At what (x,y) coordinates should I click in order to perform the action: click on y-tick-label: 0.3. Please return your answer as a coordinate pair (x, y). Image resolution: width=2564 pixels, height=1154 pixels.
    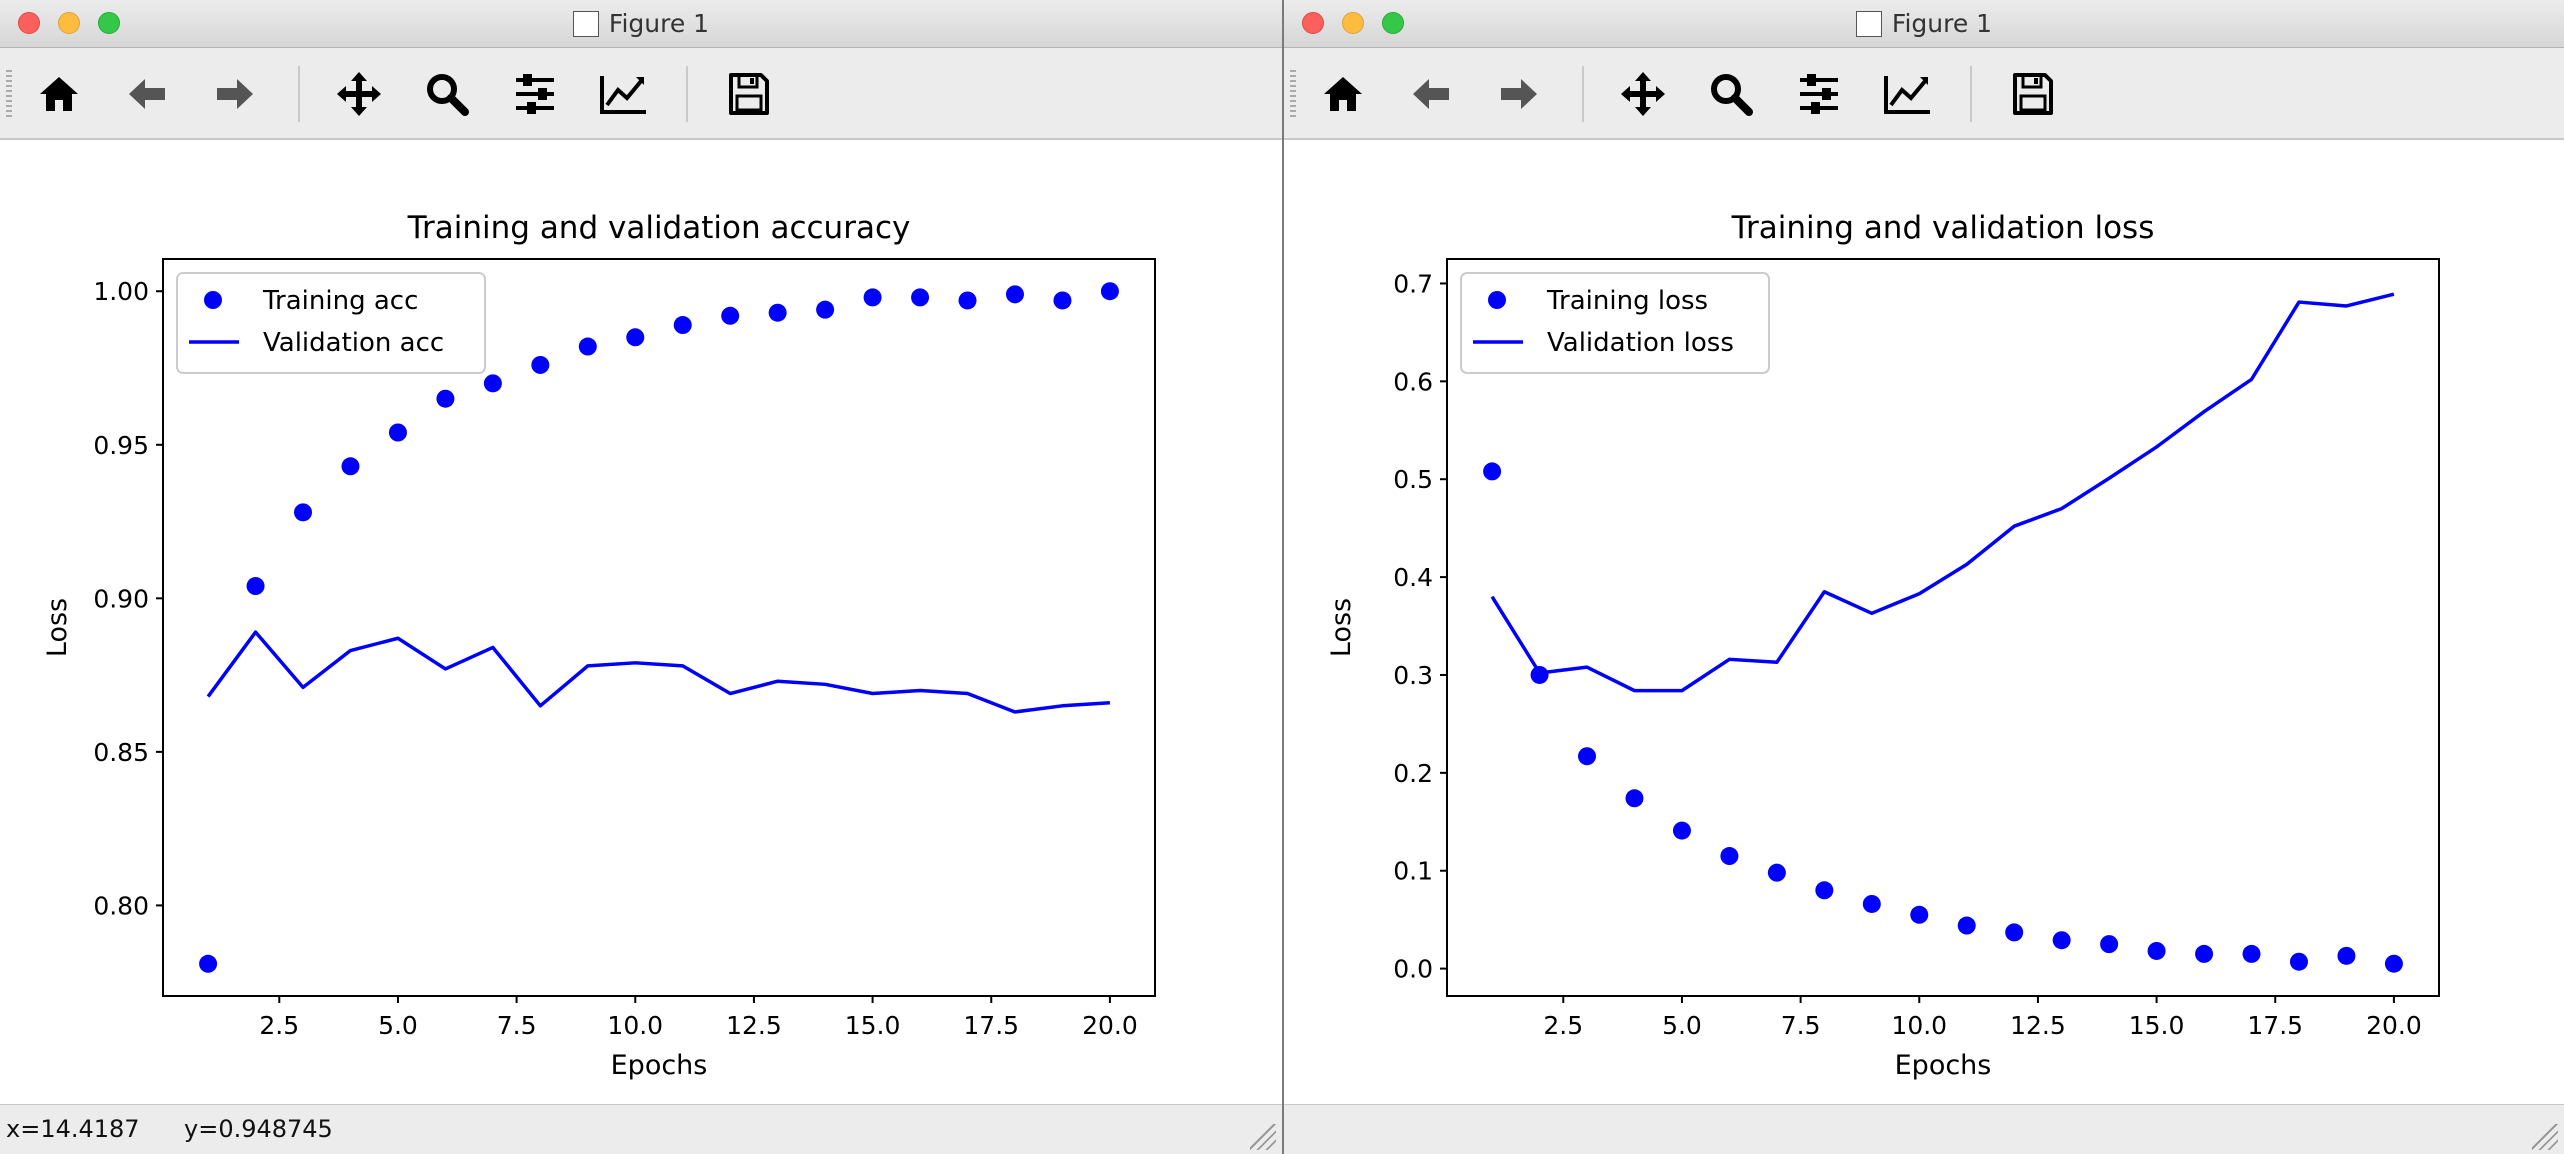
    Looking at the image, I should click on (1413, 675).